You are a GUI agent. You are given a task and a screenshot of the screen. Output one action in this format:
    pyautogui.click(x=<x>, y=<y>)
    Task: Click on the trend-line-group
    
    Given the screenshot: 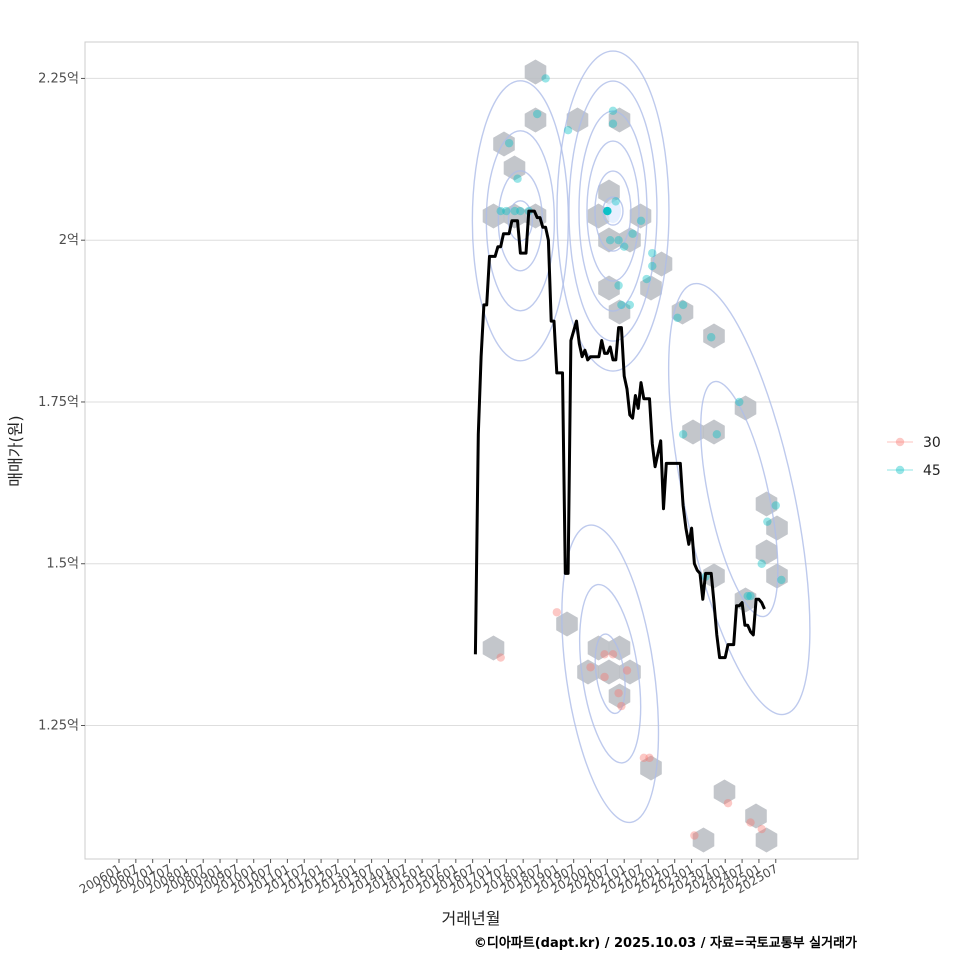 What is the action you would take?
    pyautogui.click(x=619, y=434)
    